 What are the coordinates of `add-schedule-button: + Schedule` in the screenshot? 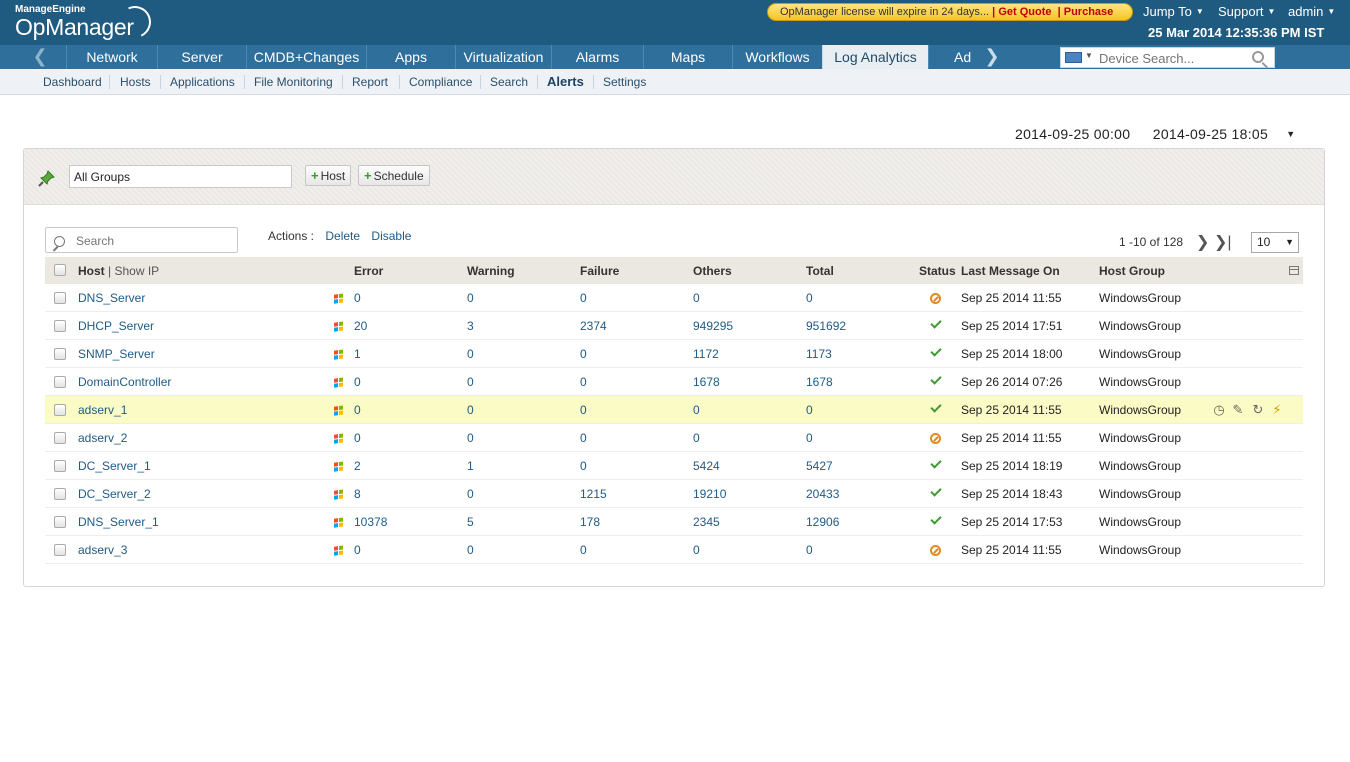 It's located at (394, 175).